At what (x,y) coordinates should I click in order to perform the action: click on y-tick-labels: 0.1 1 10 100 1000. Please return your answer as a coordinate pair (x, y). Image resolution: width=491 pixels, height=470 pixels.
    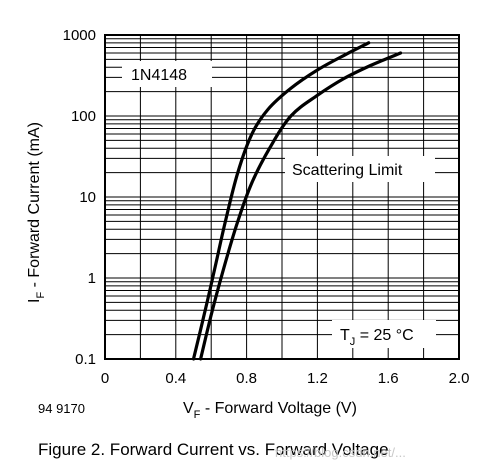
    Looking at the image, I should click on (79, 197).